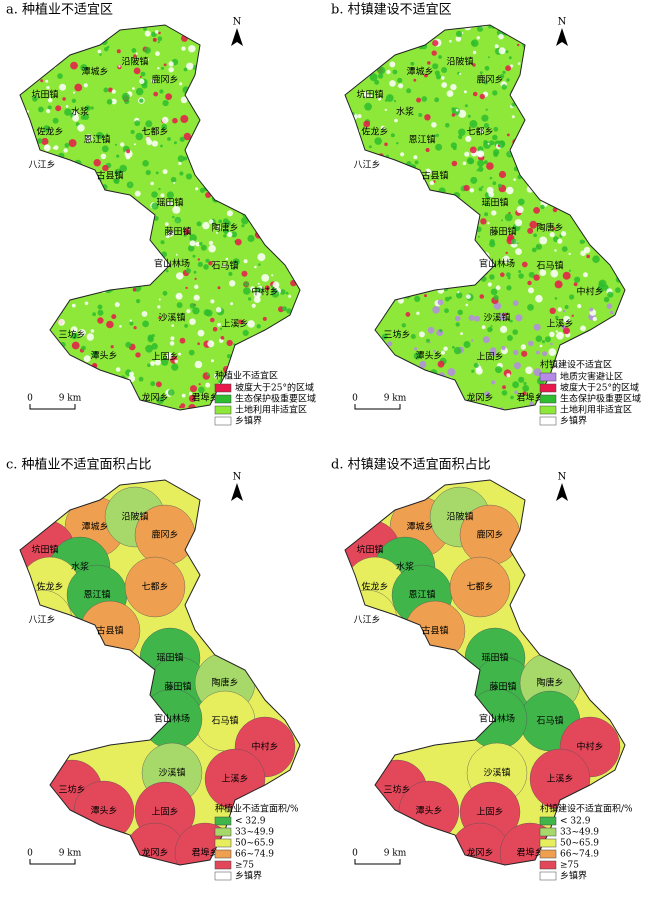 The height and width of the screenshot is (908, 650). I want to click on town-label: 上固乡, so click(489, 357).